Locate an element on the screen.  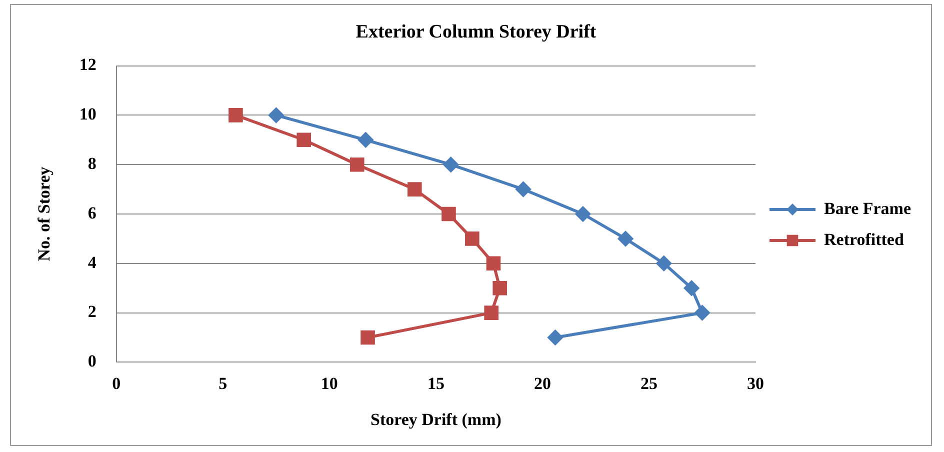
x-tick-label: 10 is located at coordinates (329, 383).